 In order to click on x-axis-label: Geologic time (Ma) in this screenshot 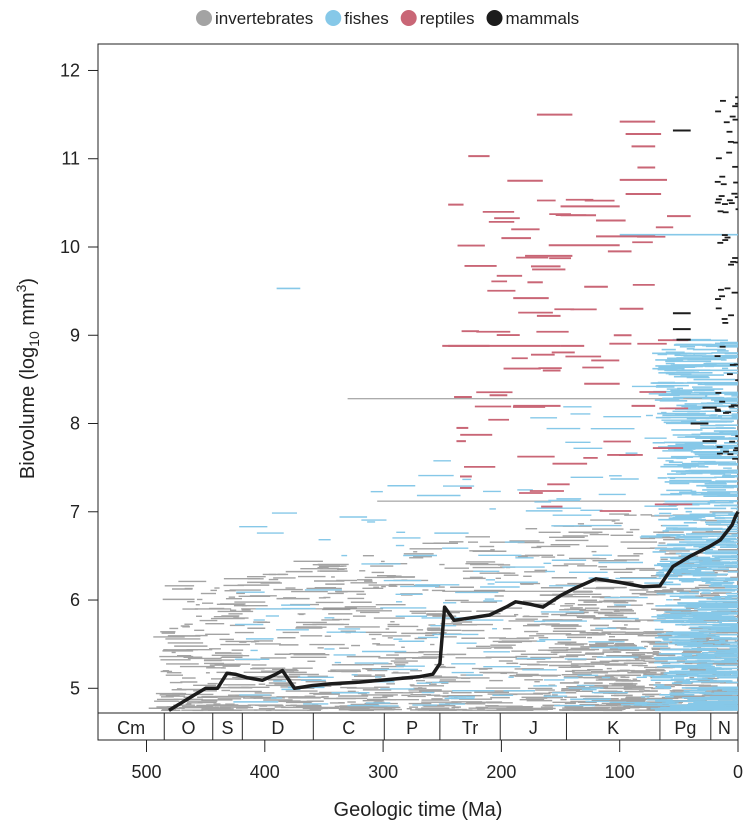, I will do `click(418, 810)`.